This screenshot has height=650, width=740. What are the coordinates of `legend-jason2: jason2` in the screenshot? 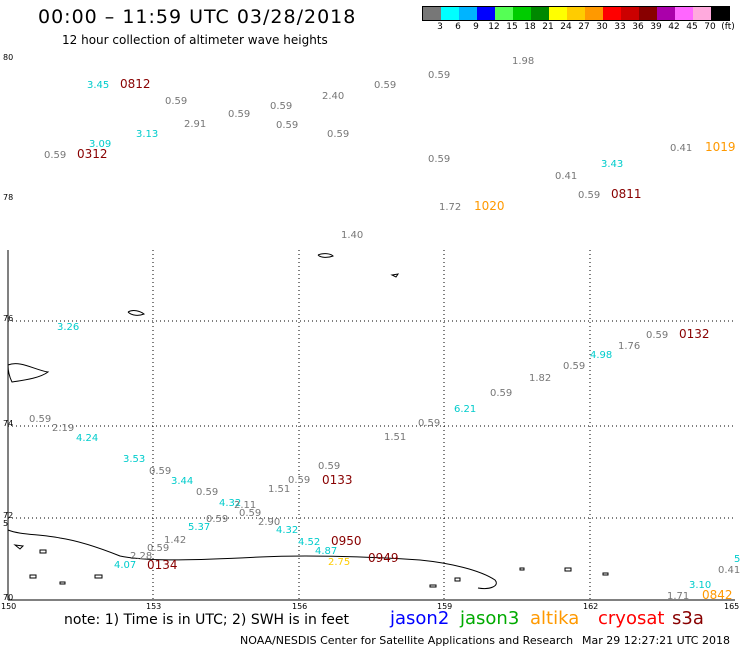 It's located at (420, 618).